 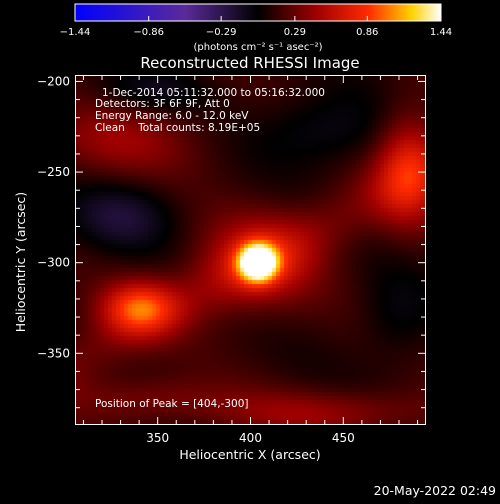 What do you see at coordinates (53, 263) in the screenshot?
I see `y-tick-label: −300` at bounding box center [53, 263].